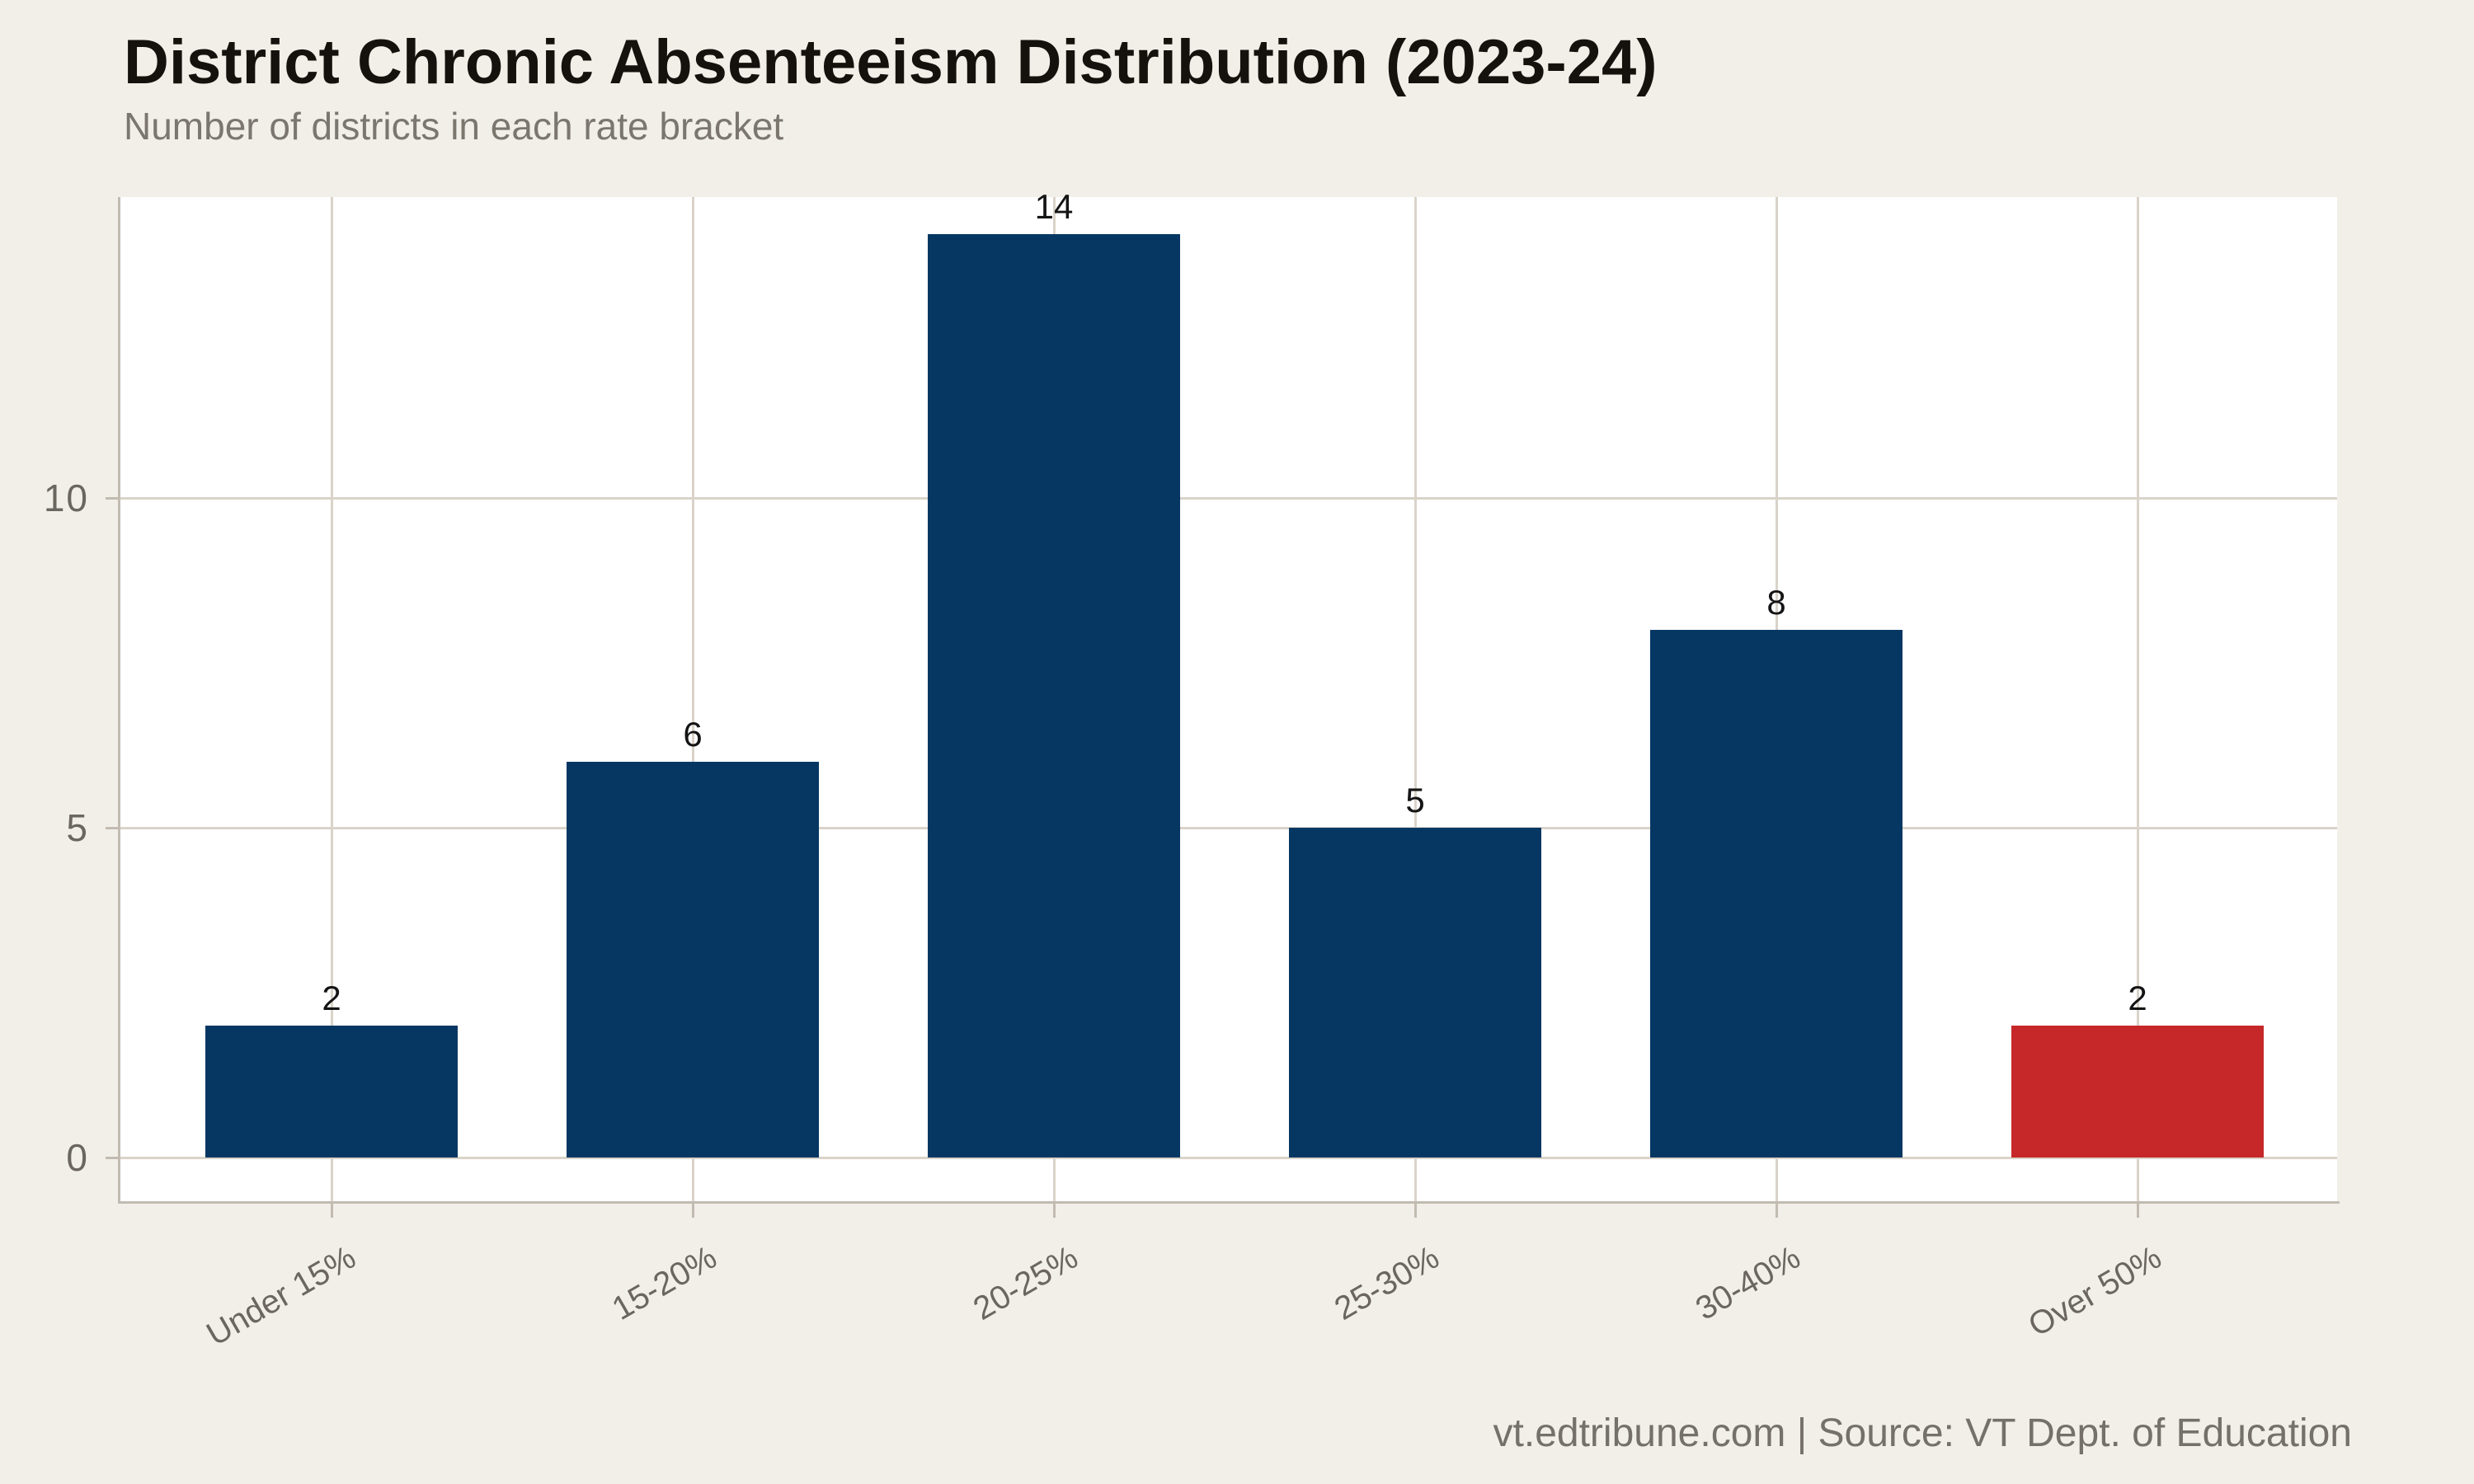 The image size is (2474, 1484). What do you see at coordinates (119, 700) in the screenshot?
I see `y-axis-line` at bounding box center [119, 700].